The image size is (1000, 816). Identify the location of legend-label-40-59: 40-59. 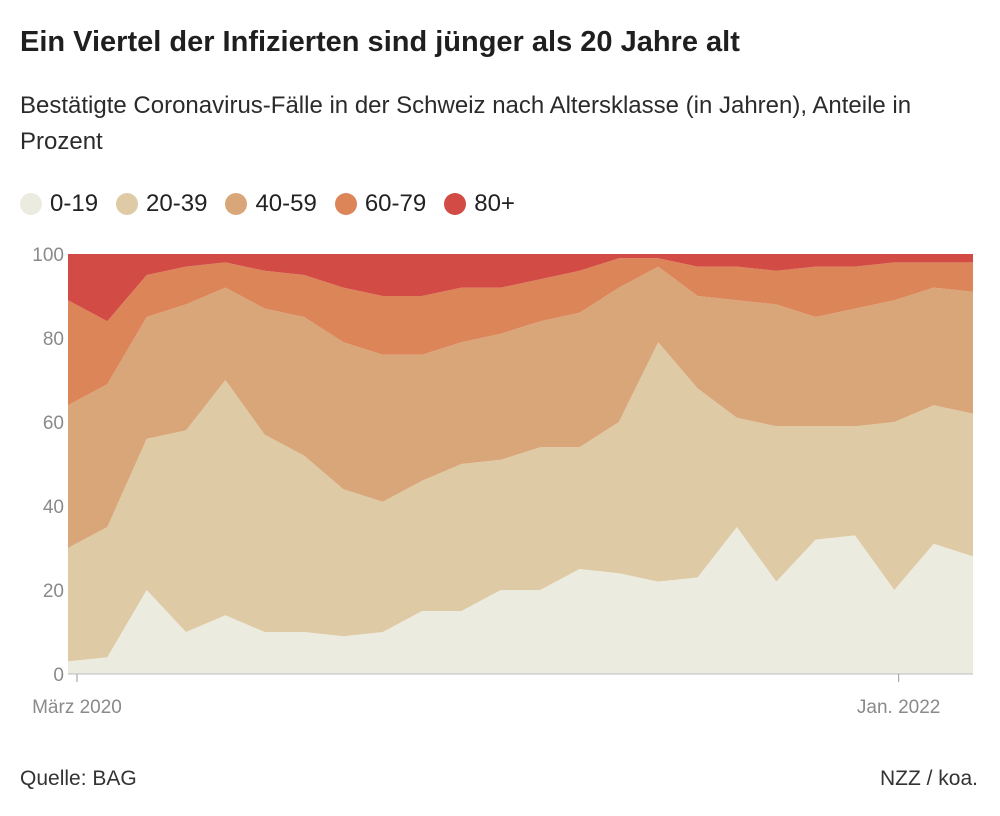
(286, 203).